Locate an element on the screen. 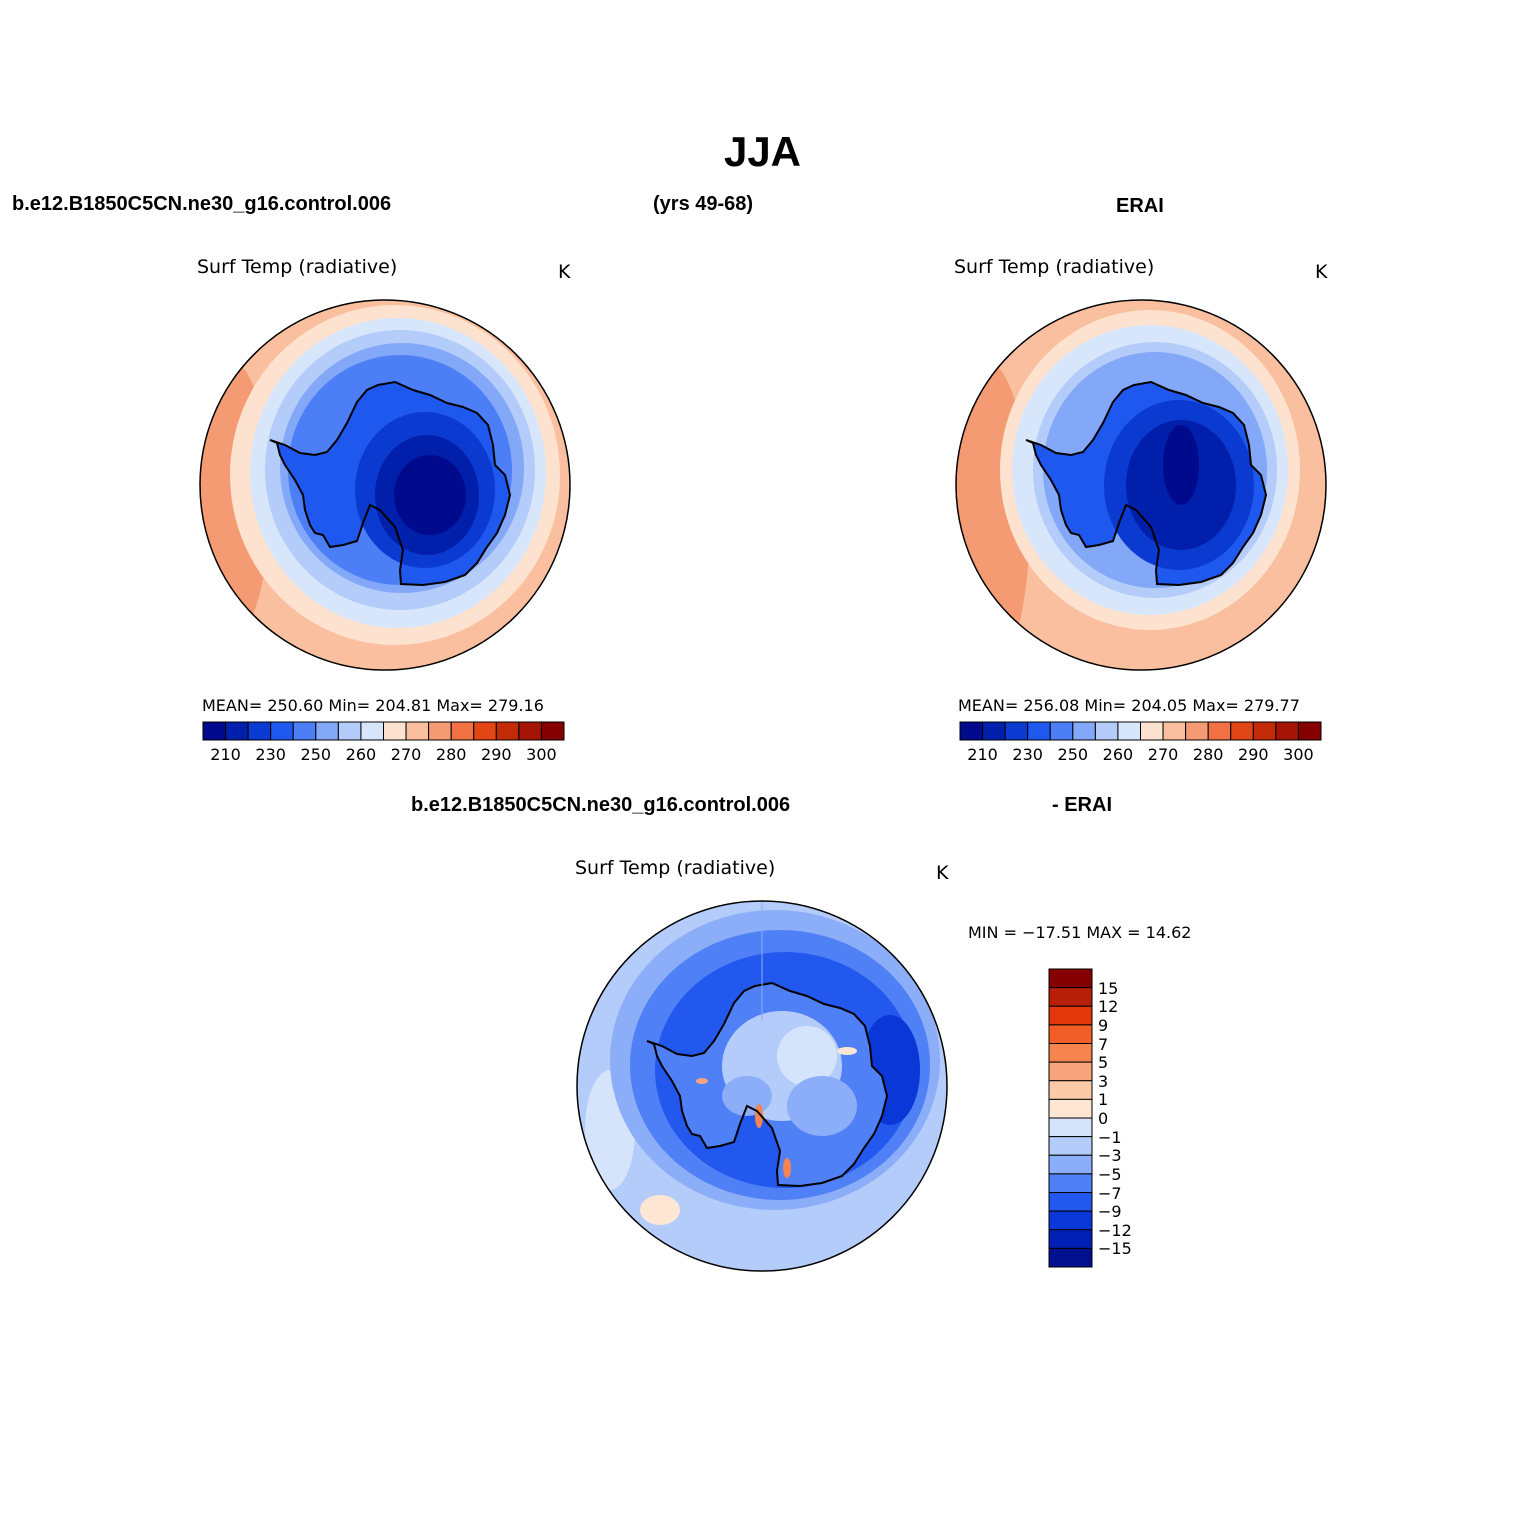 The height and width of the screenshot is (1525, 1525). obs-colorbar-label: 230 is located at coordinates (1027, 754).